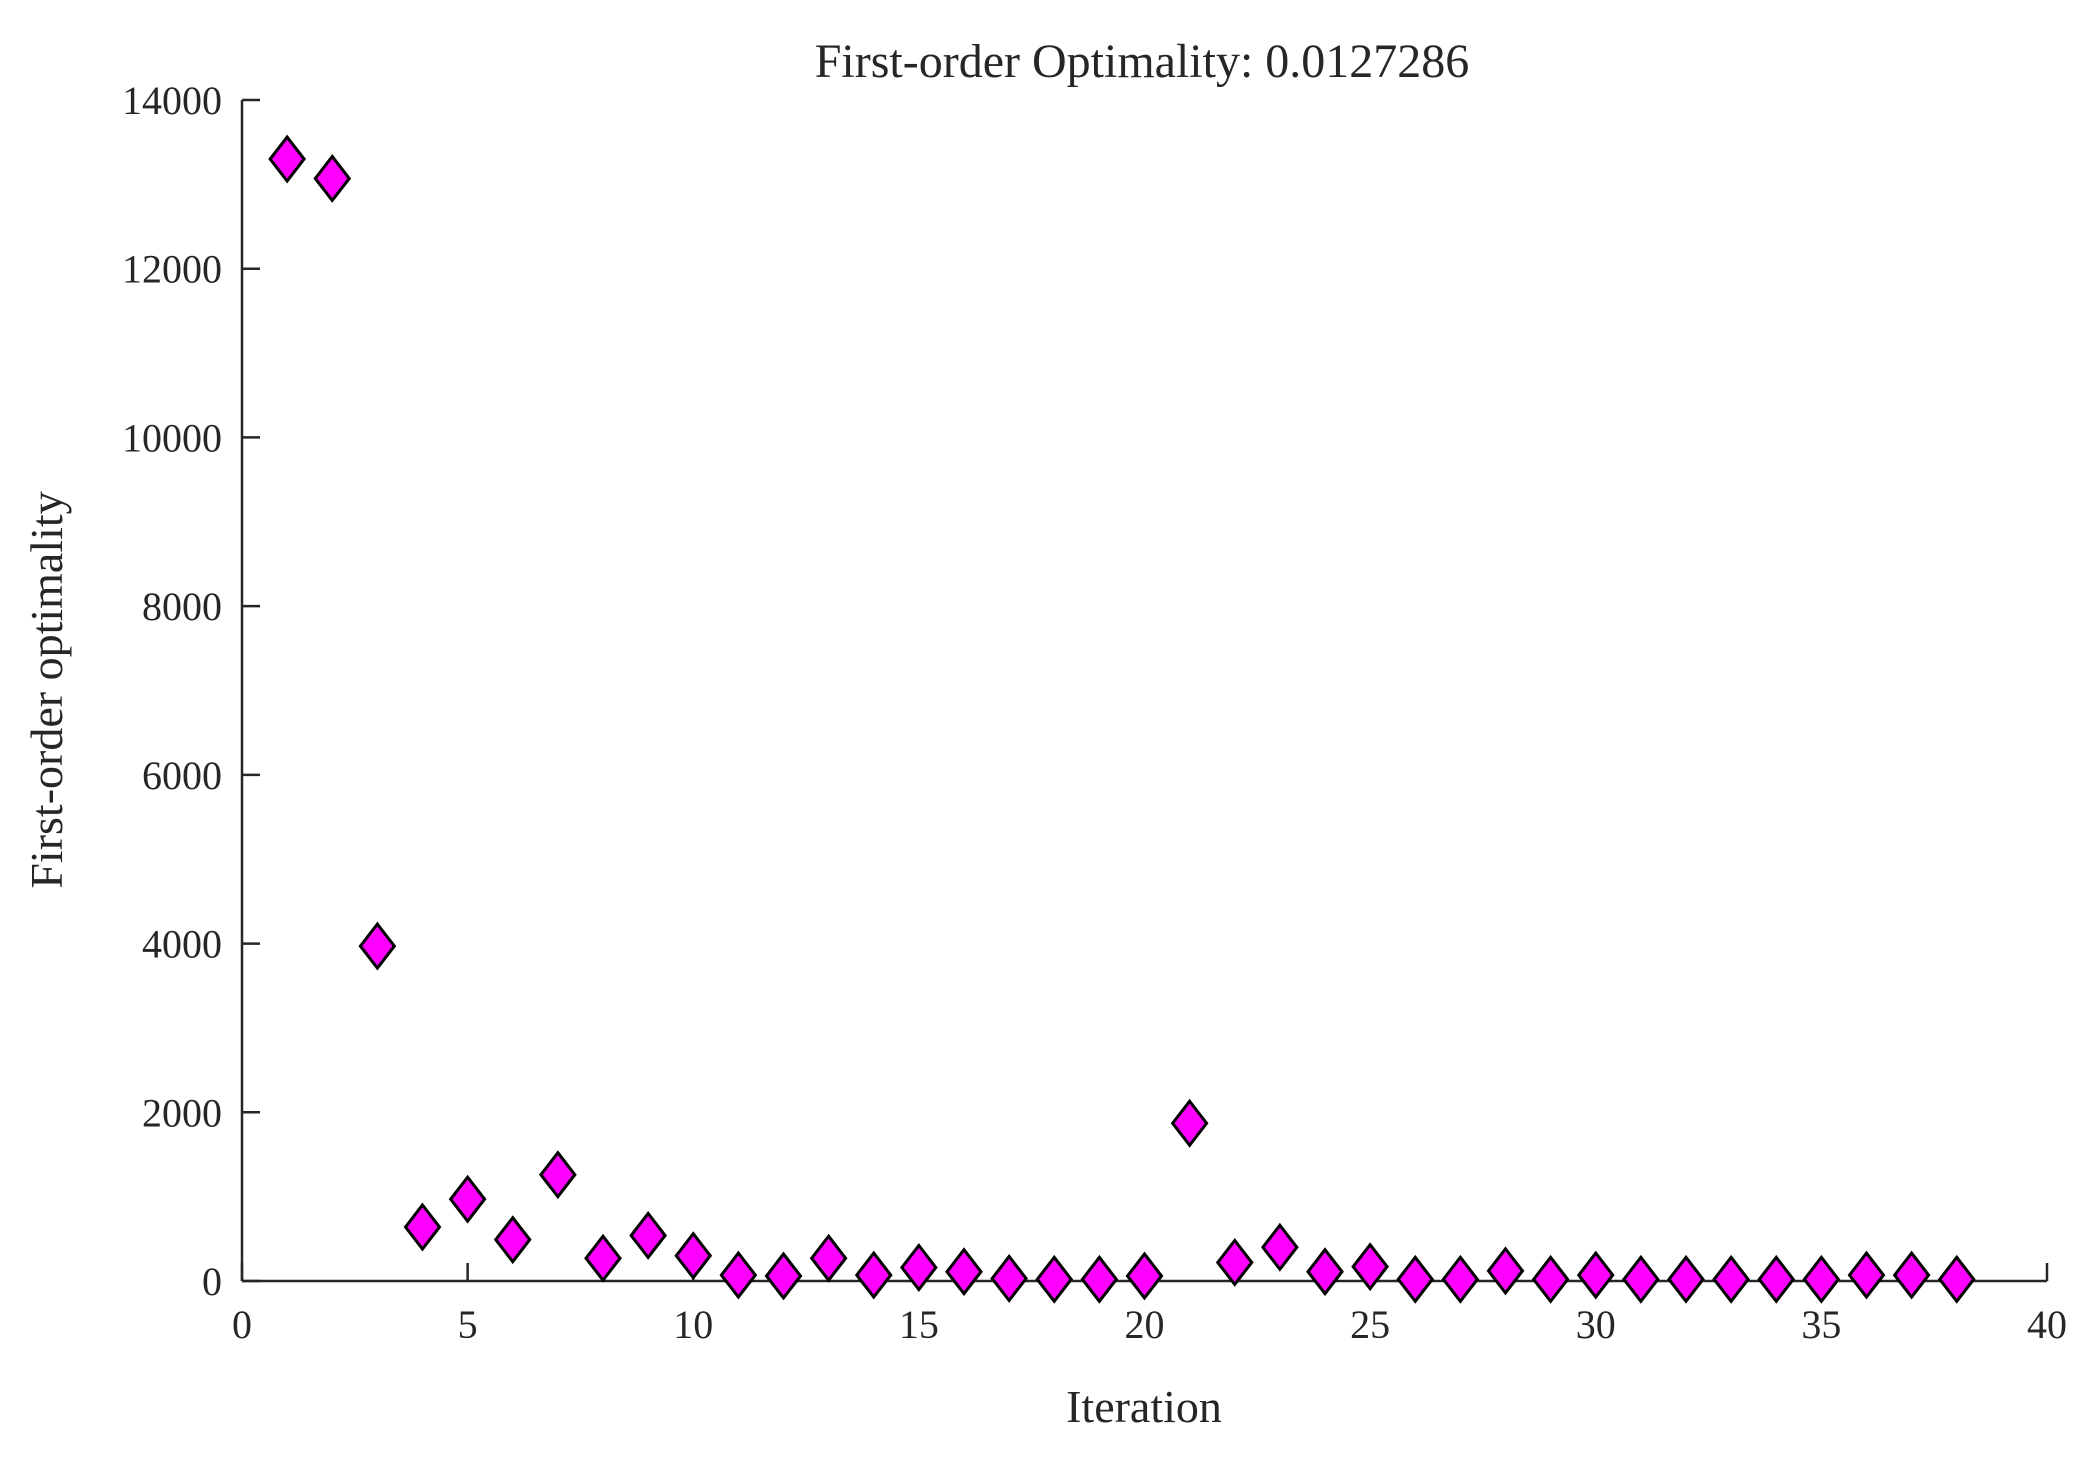 Image resolution: width=2090 pixels, height=1457 pixels. Describe the element at coordinates (1144, 1406) in the screenshot. I see `x-axis-label: Iteration` at that location.